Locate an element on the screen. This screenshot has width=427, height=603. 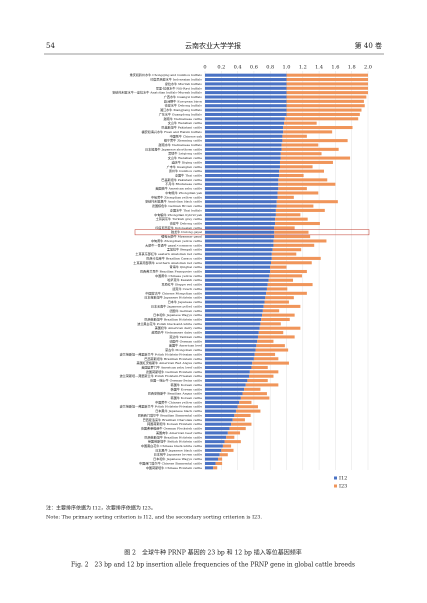
y-tick-label: 德国牛 German cattle is located at coordinates (185, 340).